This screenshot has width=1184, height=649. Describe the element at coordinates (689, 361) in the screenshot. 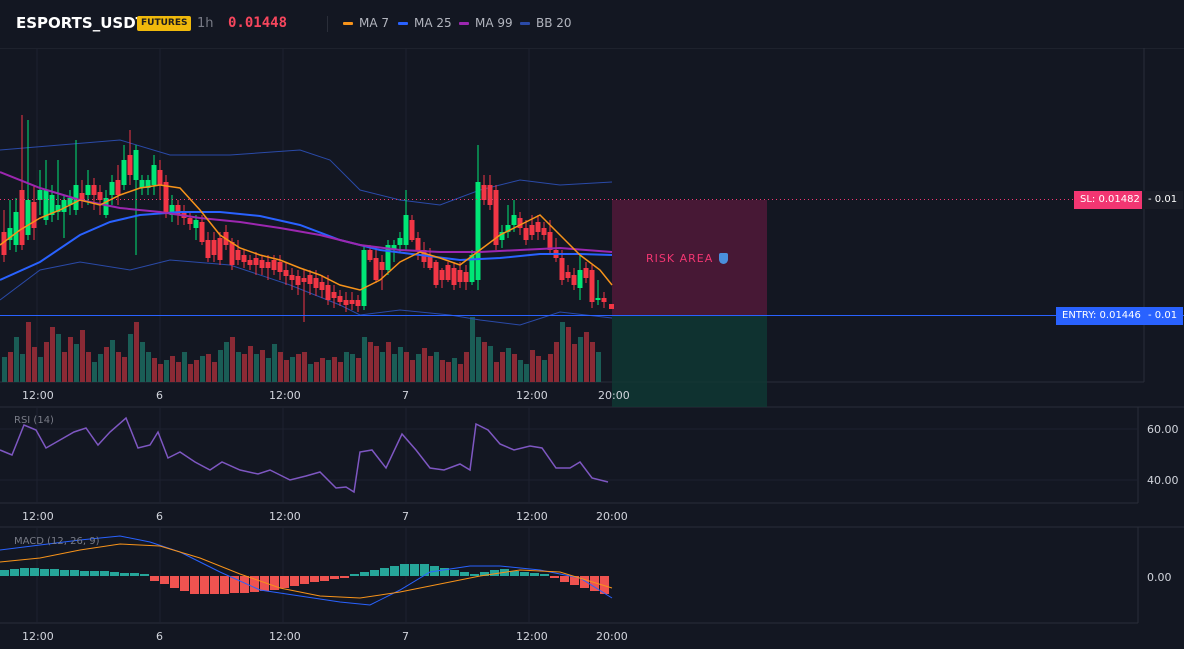

I see `reward-area-box` at that location.